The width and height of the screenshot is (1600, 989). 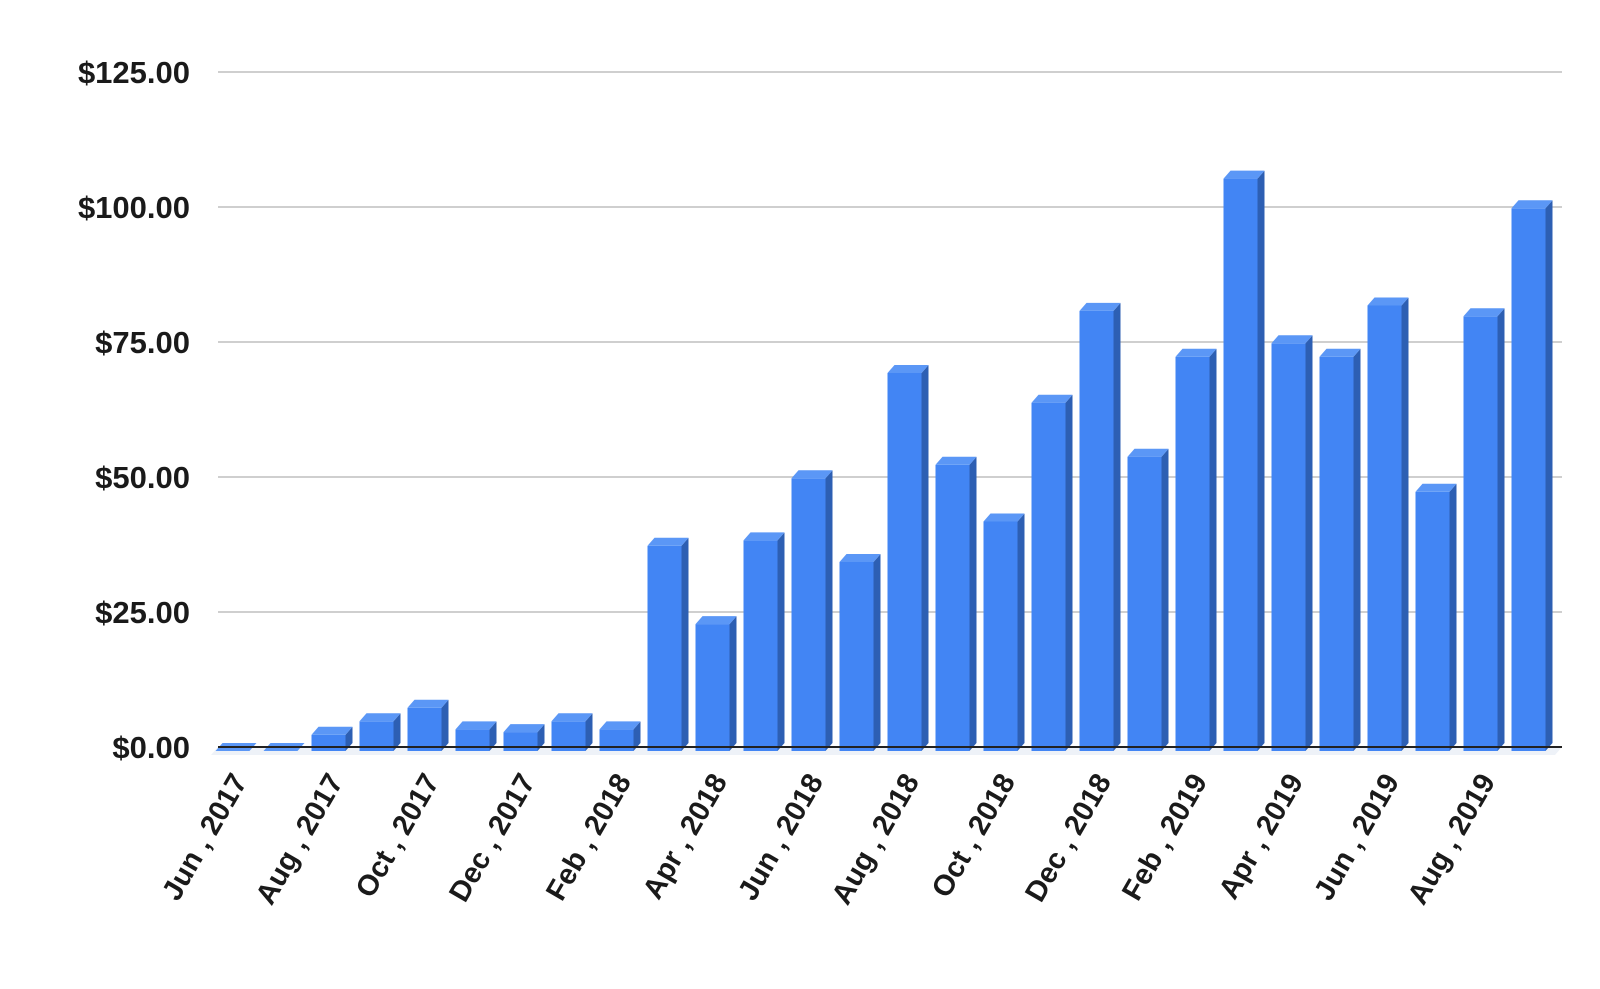 What do you see at coordinates (300, 840) in the screenshot?
I see `x-tick-label: Aug , 2017` at bounding box center [300, 840].